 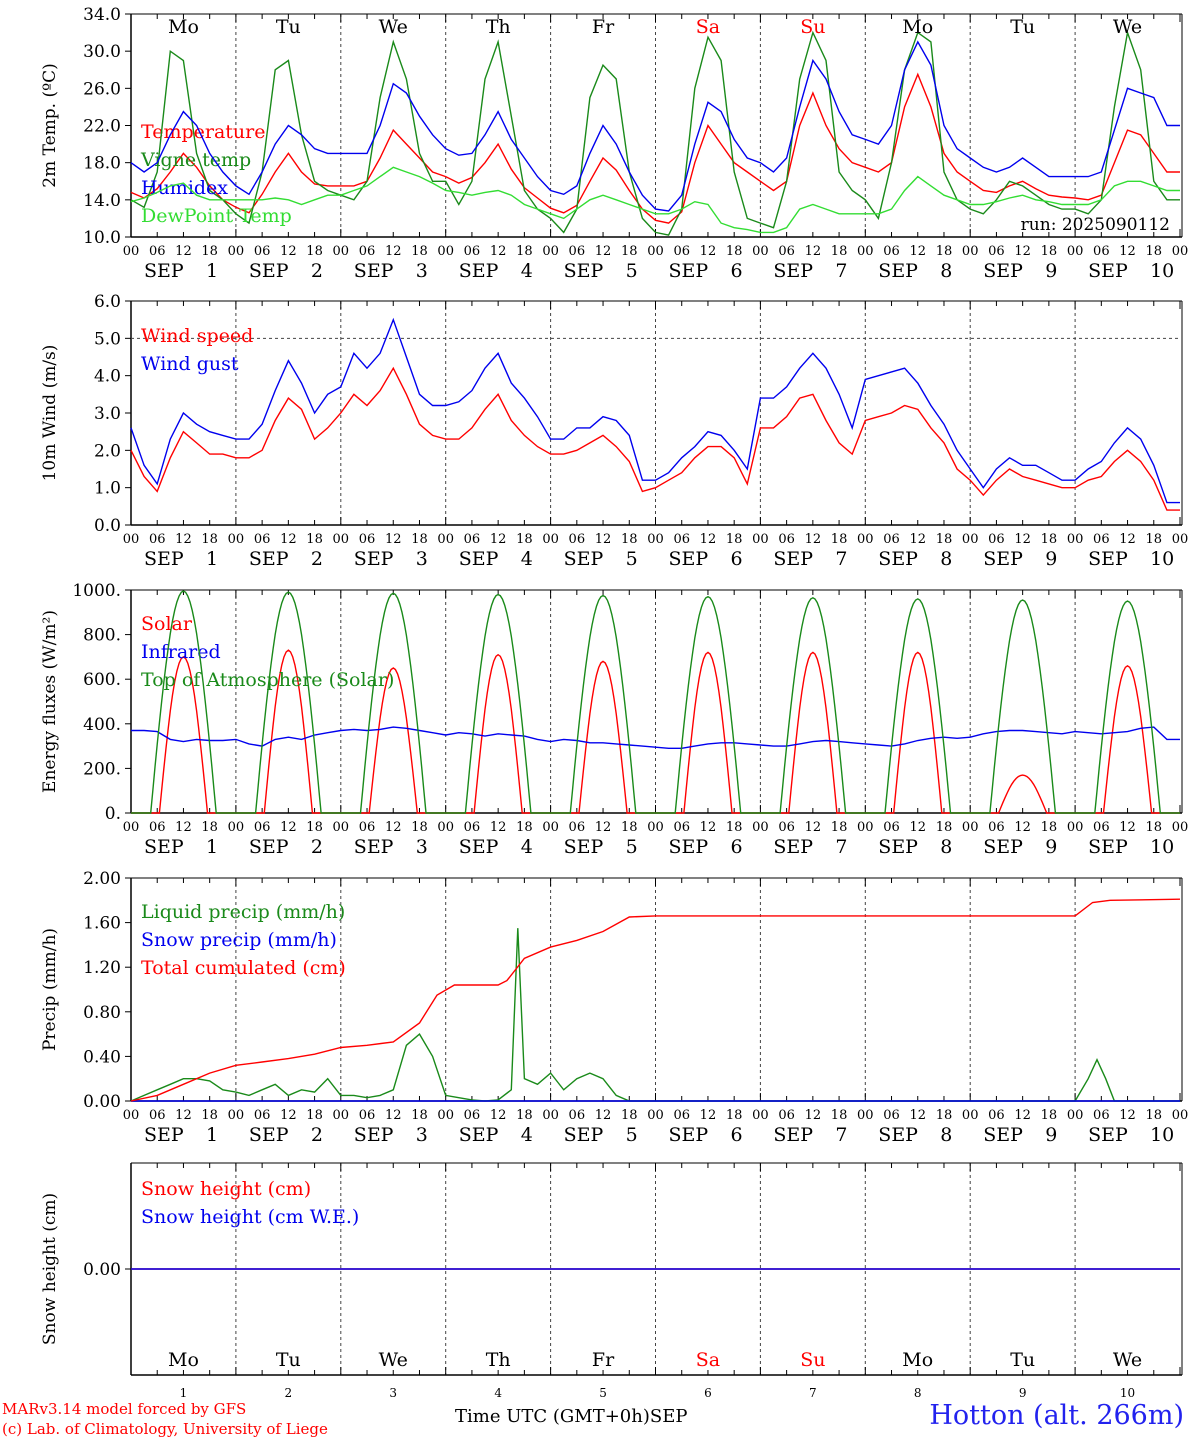 What do you see at coordinates (632, 559) in the screenshot?
I see `panel-2-day-number-label: 5` at bounding box center [632, 559].